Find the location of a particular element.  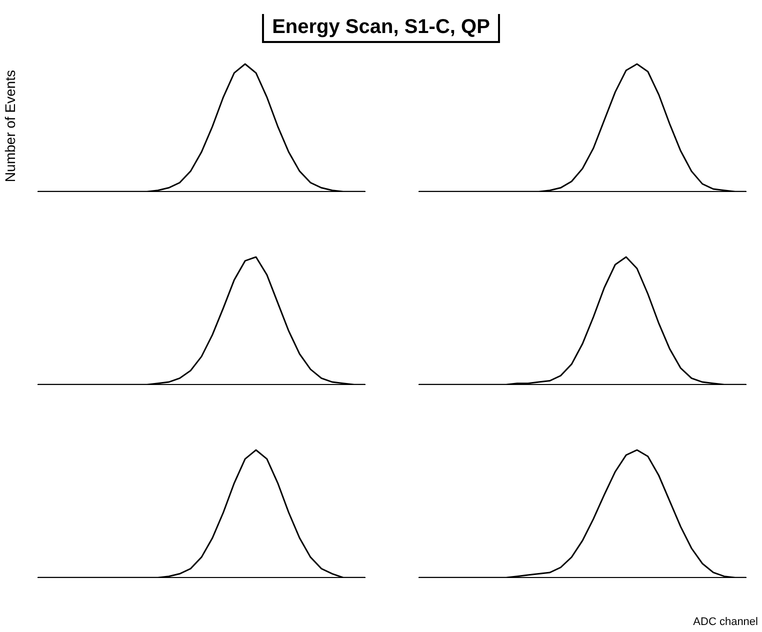

text: Energy Scan, S1-C, QP is located at coordinates (381, 28).